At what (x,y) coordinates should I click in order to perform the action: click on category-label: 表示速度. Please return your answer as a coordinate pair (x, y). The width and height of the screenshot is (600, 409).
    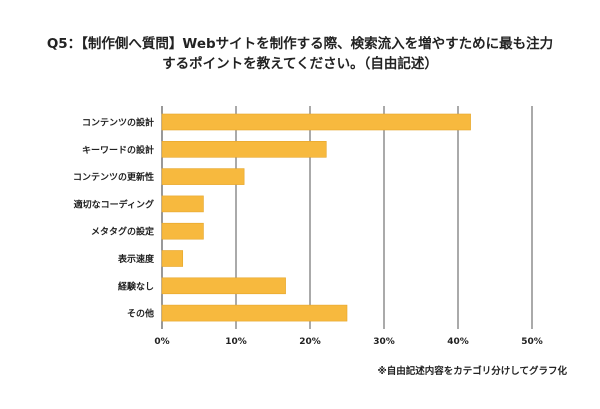
    Looking at the image, I should click on (136, 259).